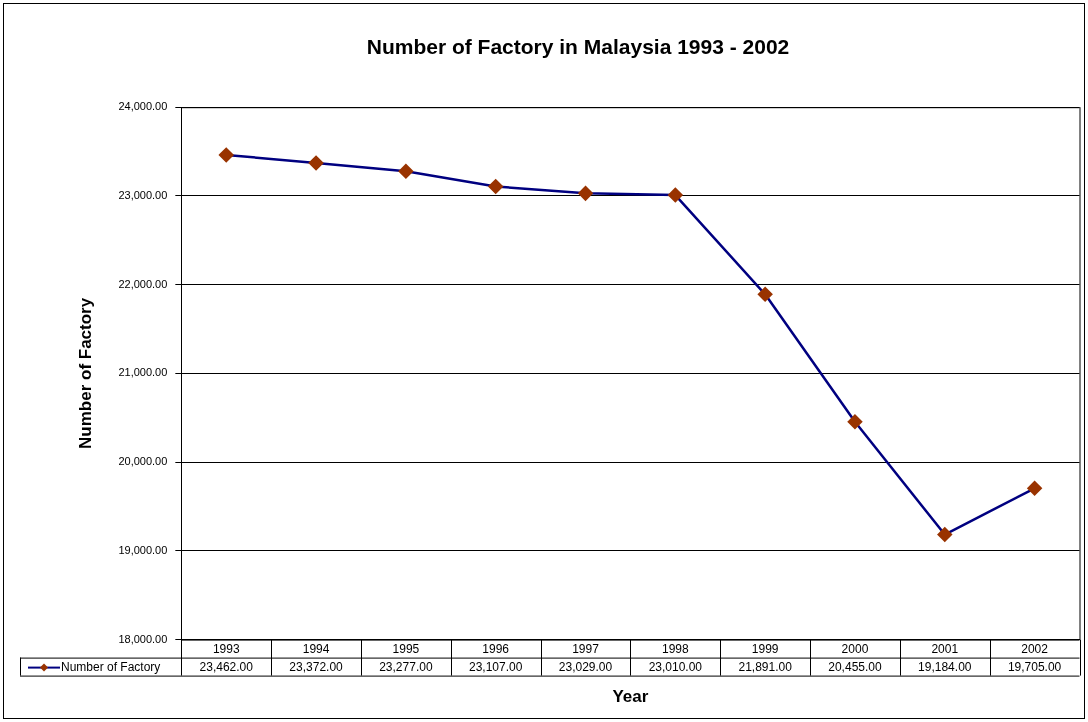  Describe the element at coordinates (143, 461) in the screenshot. I see `y-tick-label: 20,000.00` at that location.